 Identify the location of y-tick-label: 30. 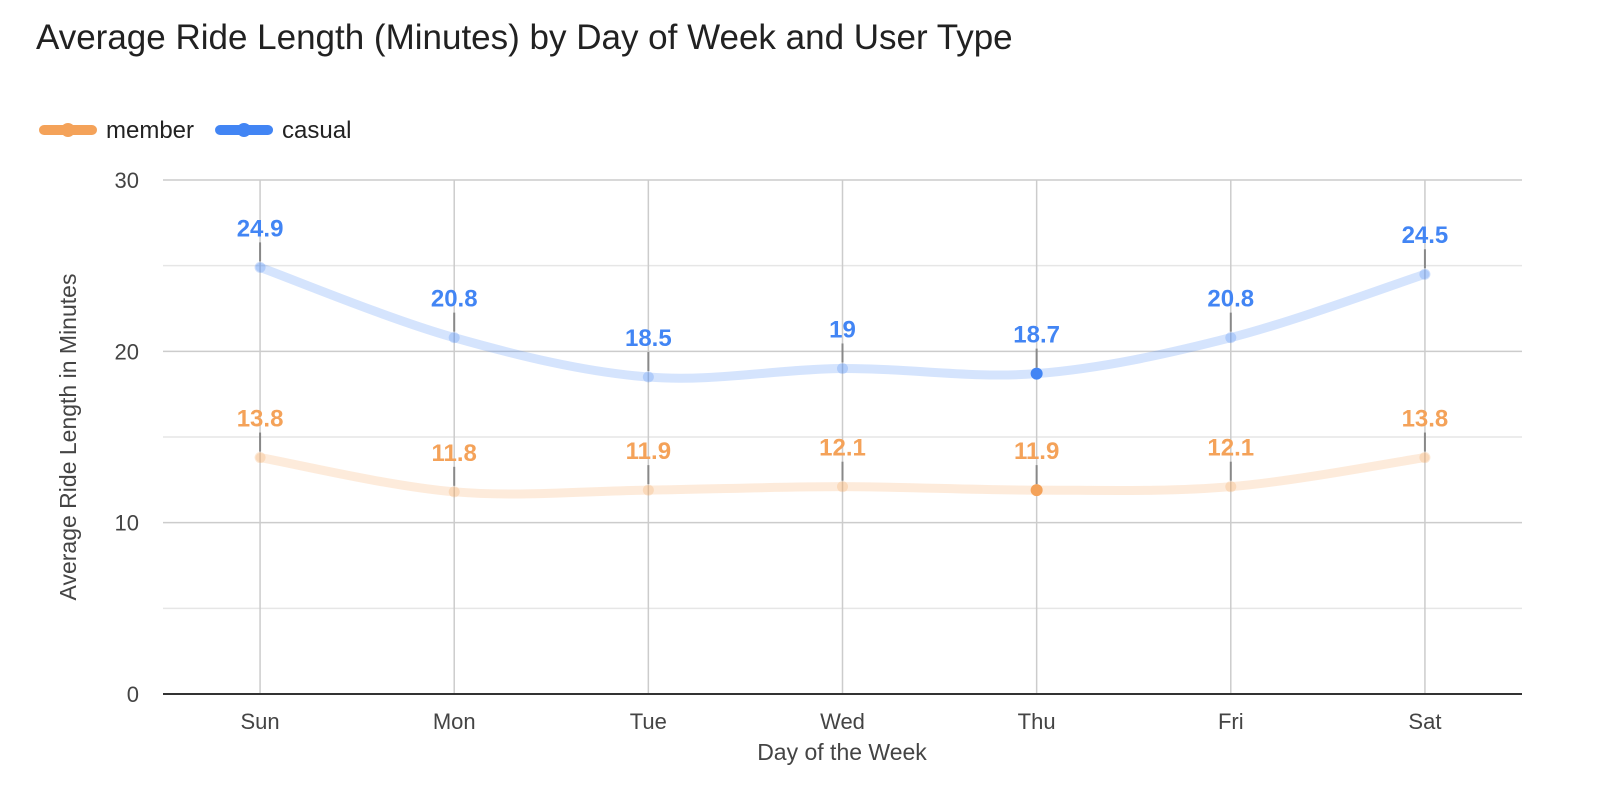
(127, 180).